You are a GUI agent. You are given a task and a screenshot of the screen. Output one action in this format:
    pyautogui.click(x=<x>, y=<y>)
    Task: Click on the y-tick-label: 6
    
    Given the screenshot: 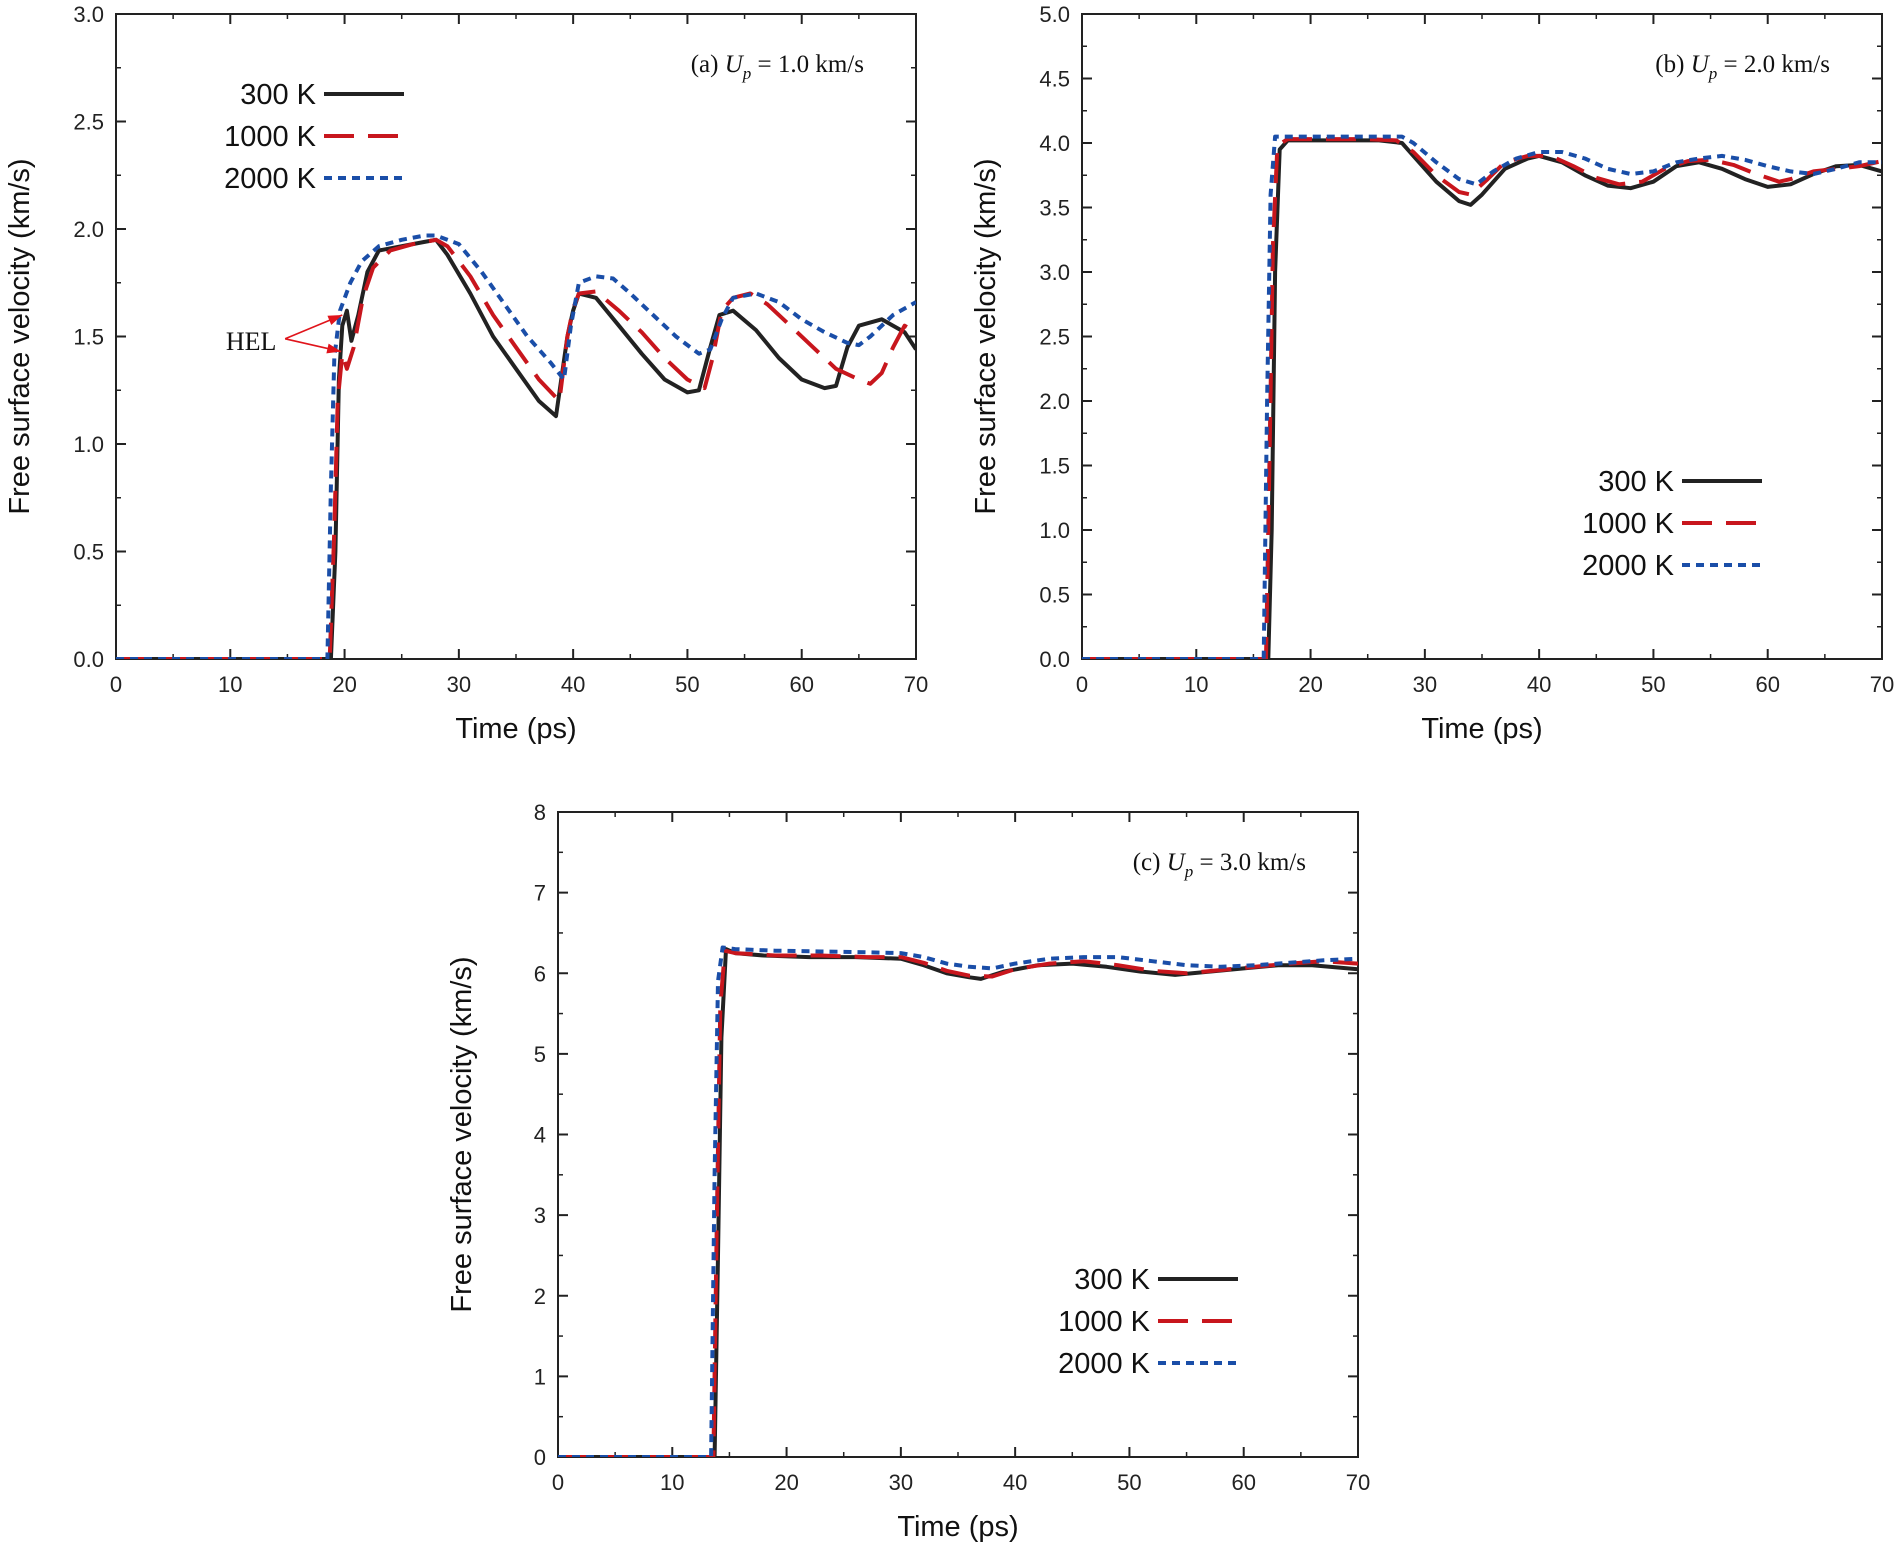 What is the action you would take?
    pyautogui.click(x=540, y=973)
    